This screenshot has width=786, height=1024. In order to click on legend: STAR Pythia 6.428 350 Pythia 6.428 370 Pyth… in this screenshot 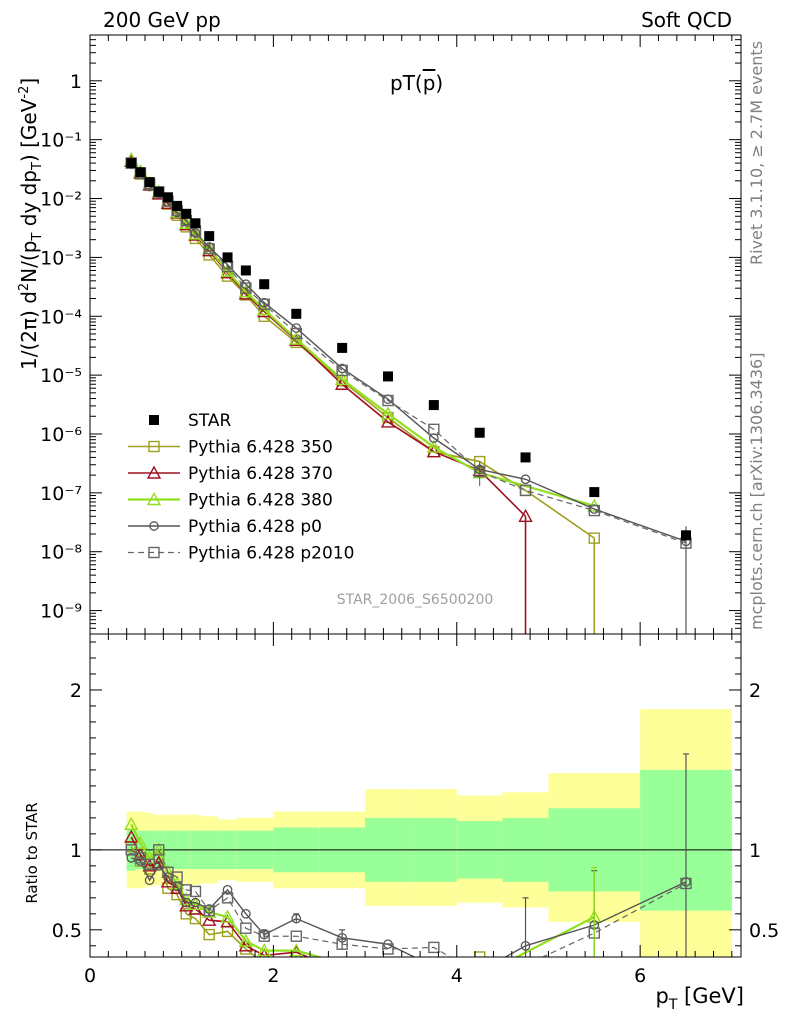, I will do `click(241, 487)`.